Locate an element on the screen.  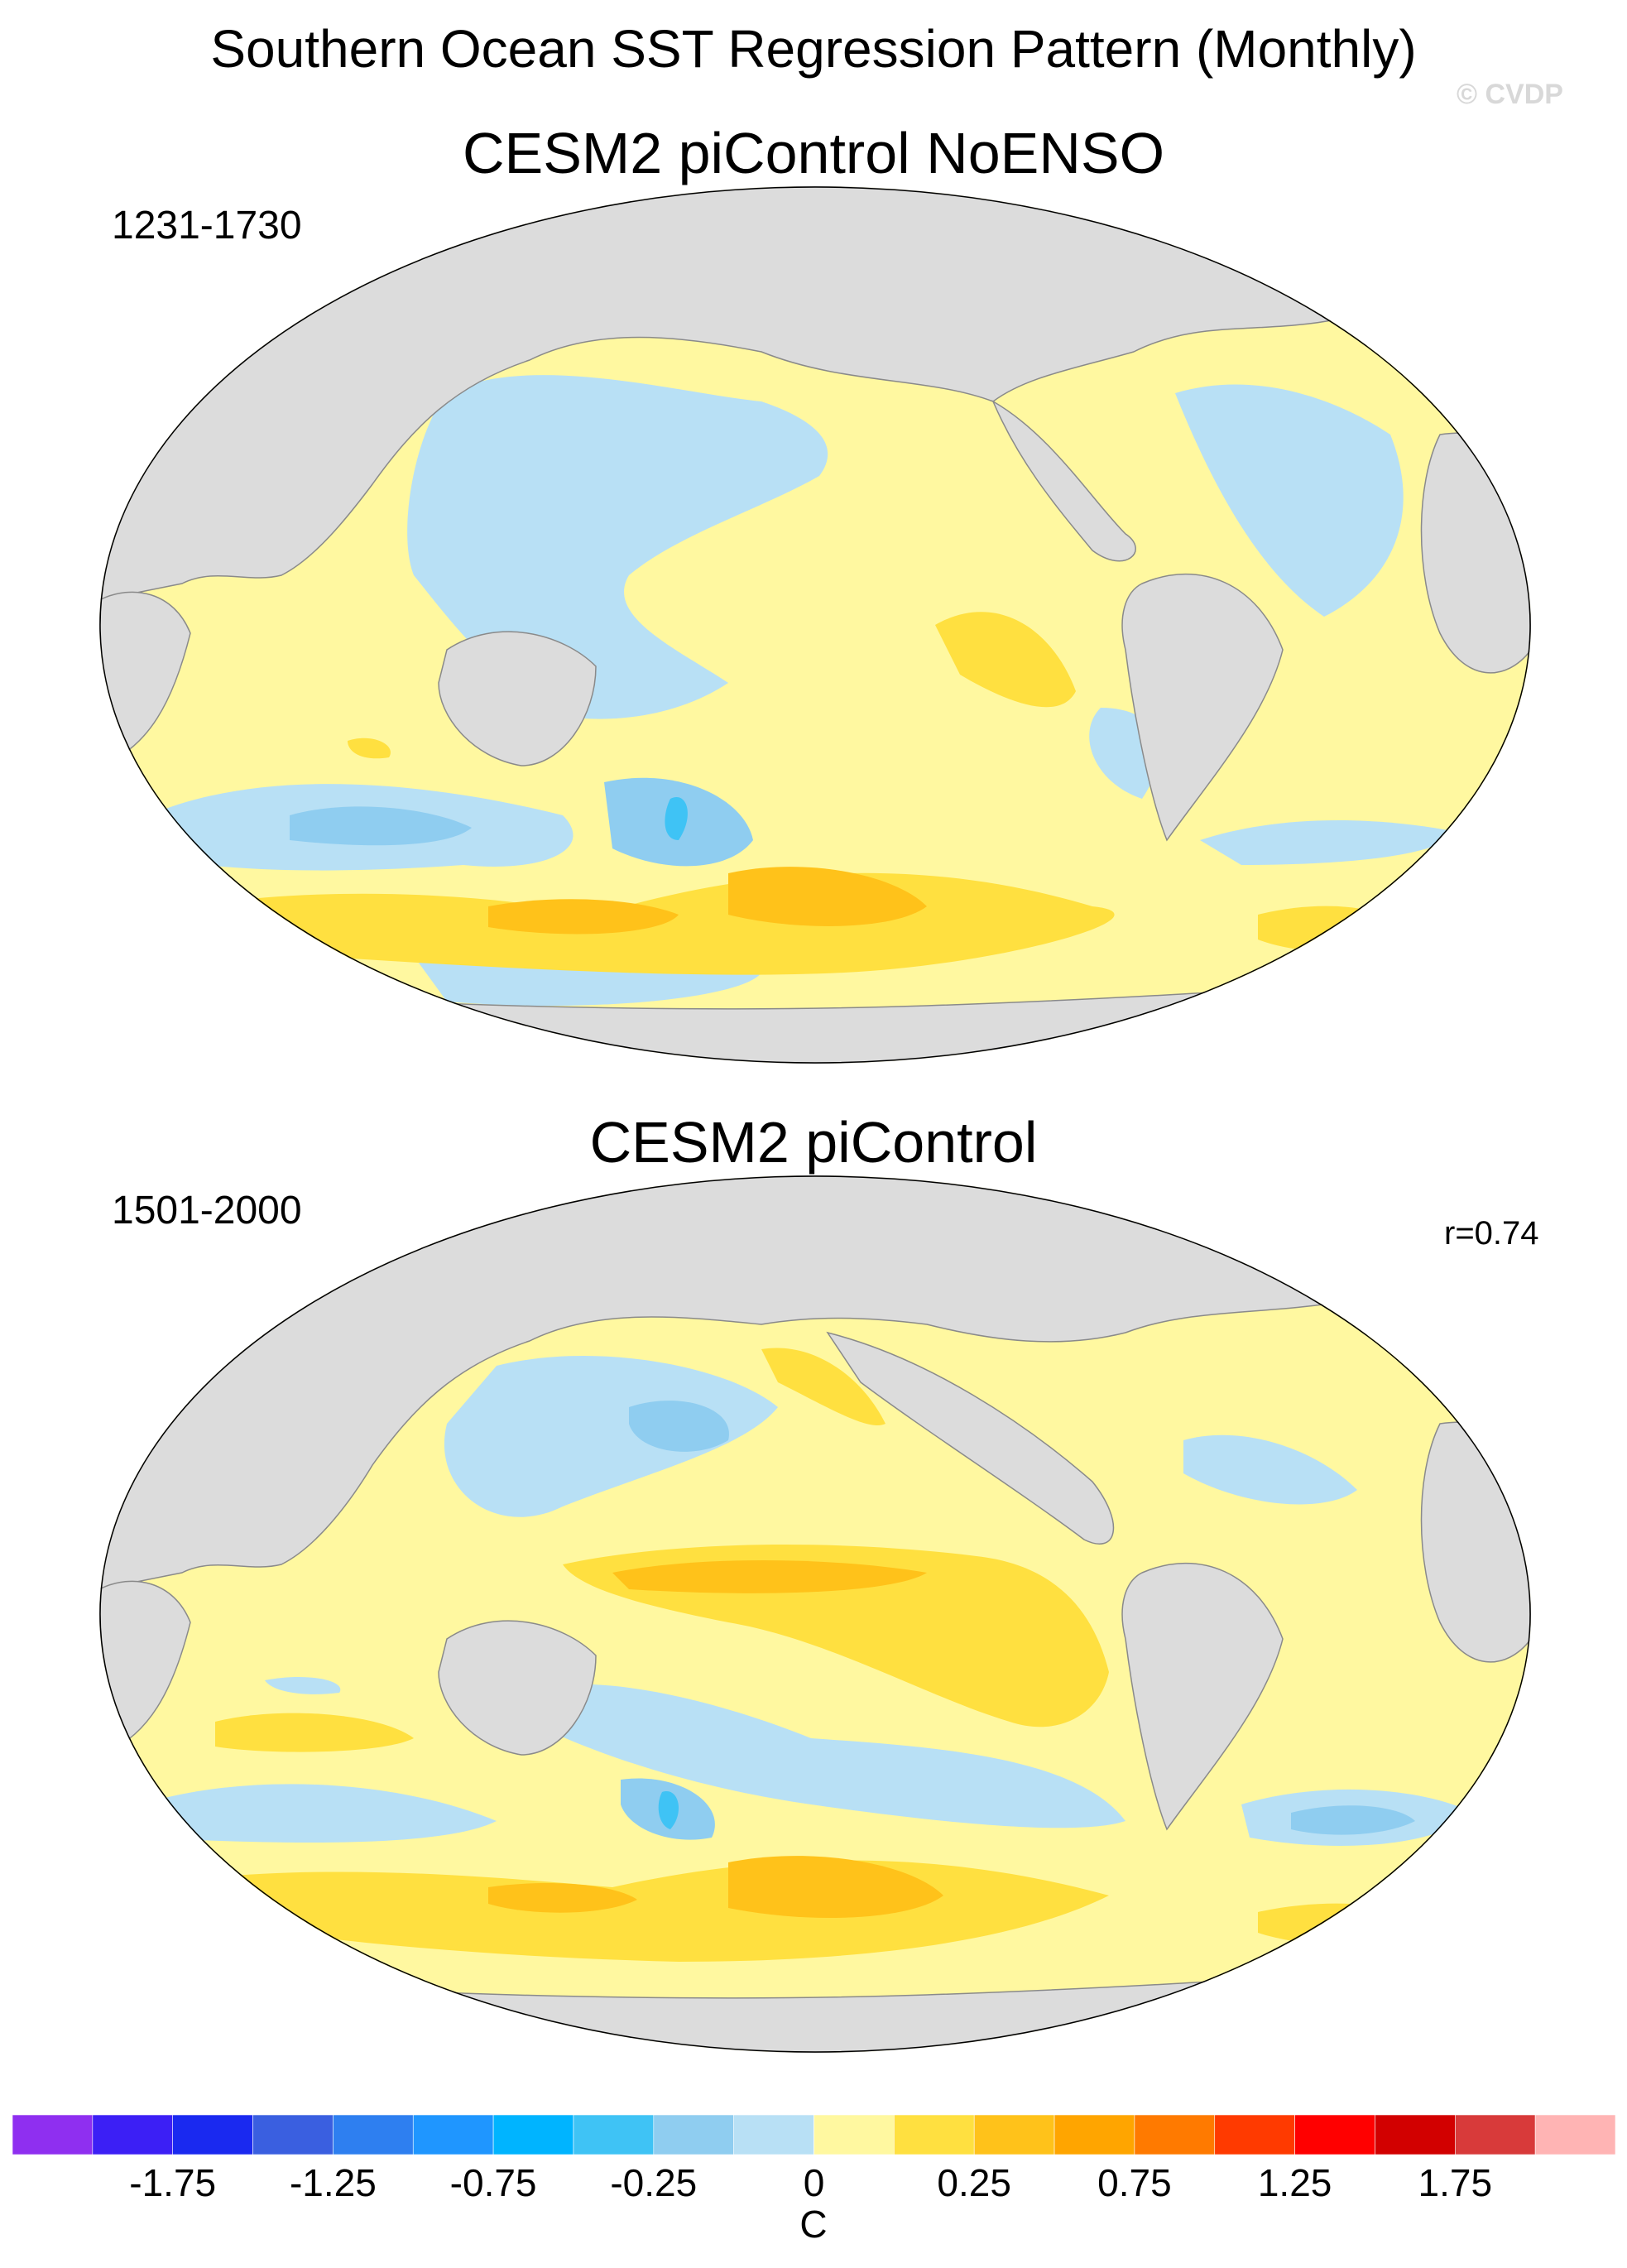
panel-2-period: 1501-2000 is located at coordinates (207, 1211).